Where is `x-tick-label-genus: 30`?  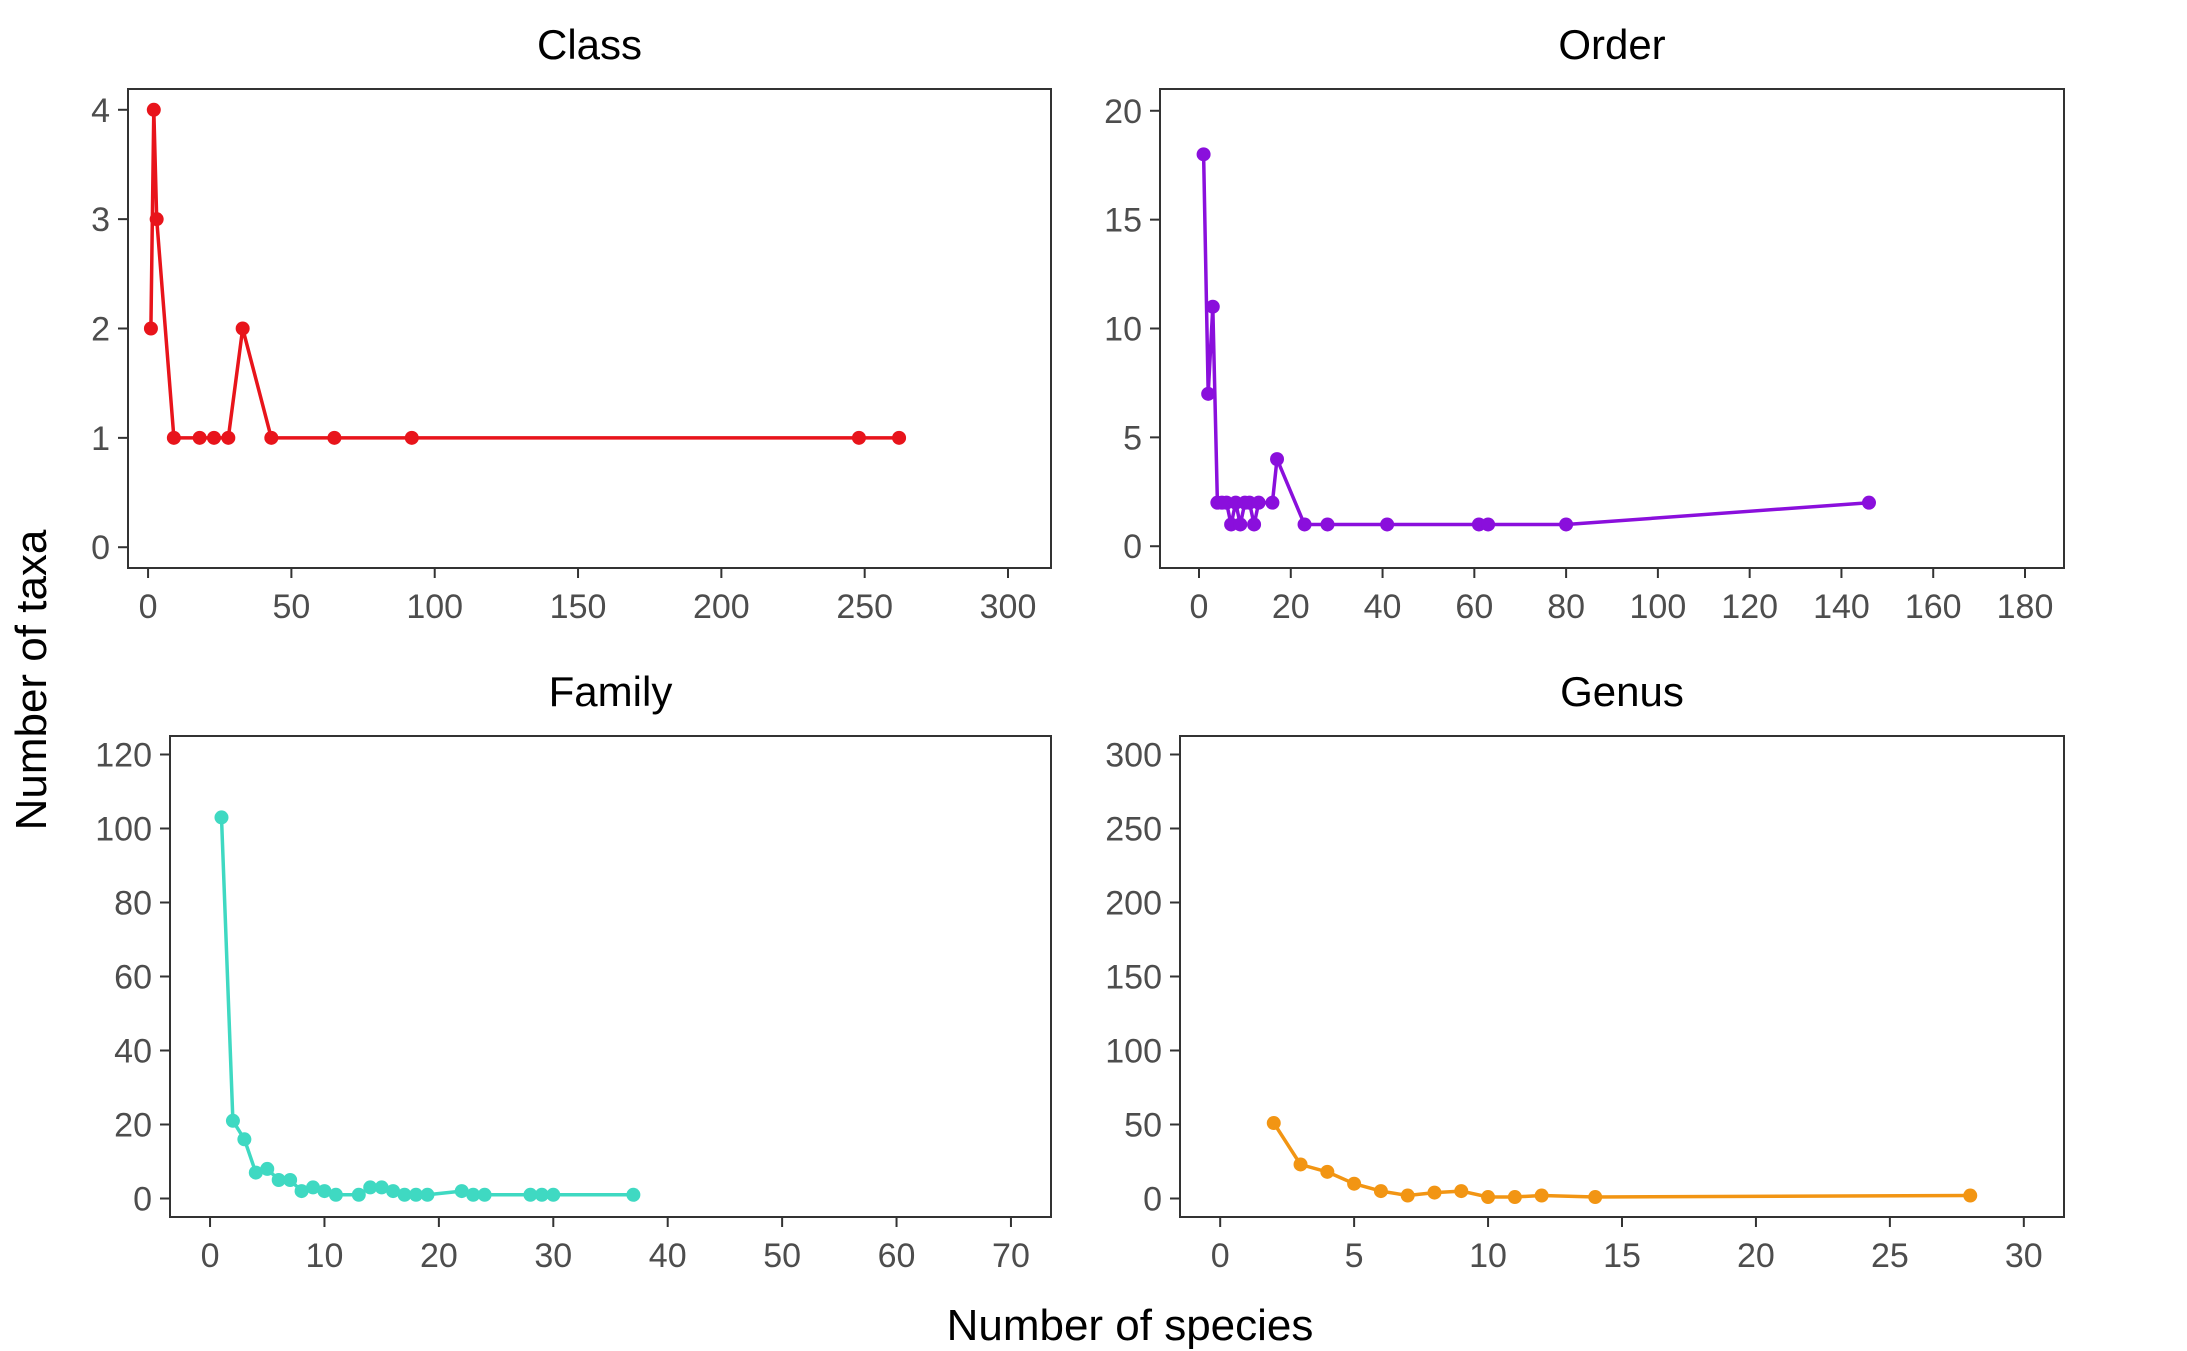
x-tick-label-genus: 30 is located at coordinates (2024, 1256).